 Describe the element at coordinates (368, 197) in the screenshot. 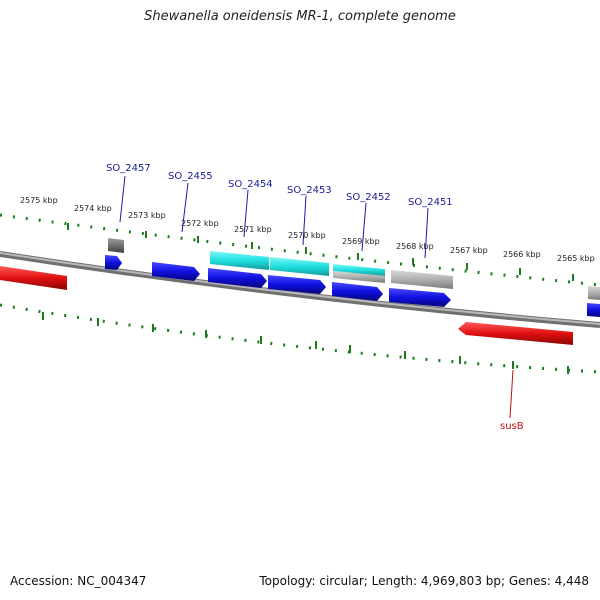

I see `gene-label: SO_2452` at that location.